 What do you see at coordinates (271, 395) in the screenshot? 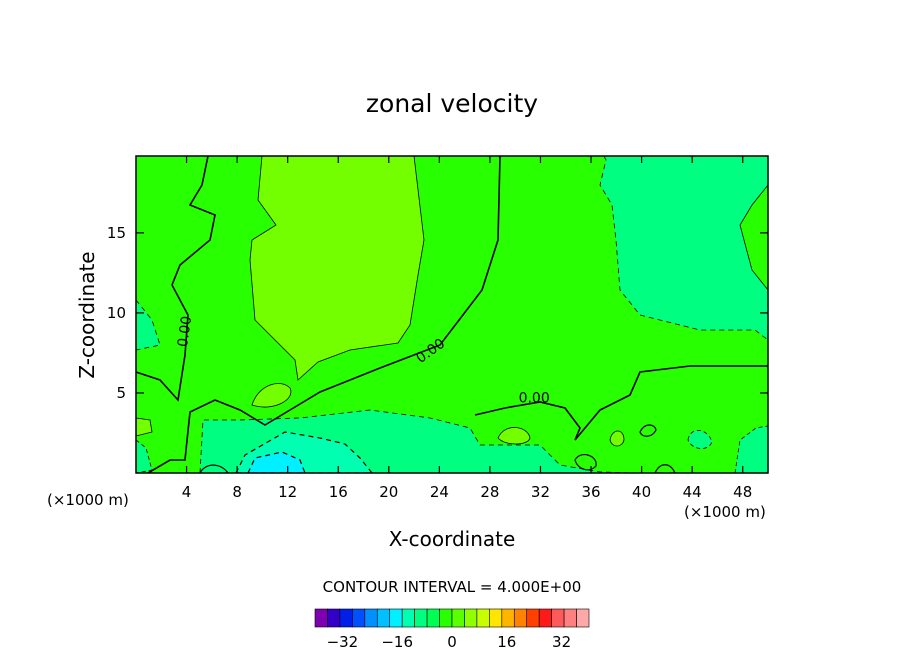
I see `region-pos4-blob-left` at bounding box center [271, 395].